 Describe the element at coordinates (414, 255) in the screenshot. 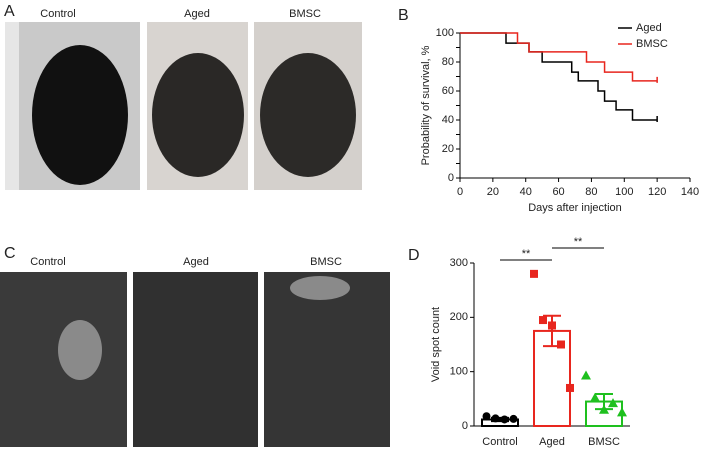

I see `panel-letter: D` at that location.